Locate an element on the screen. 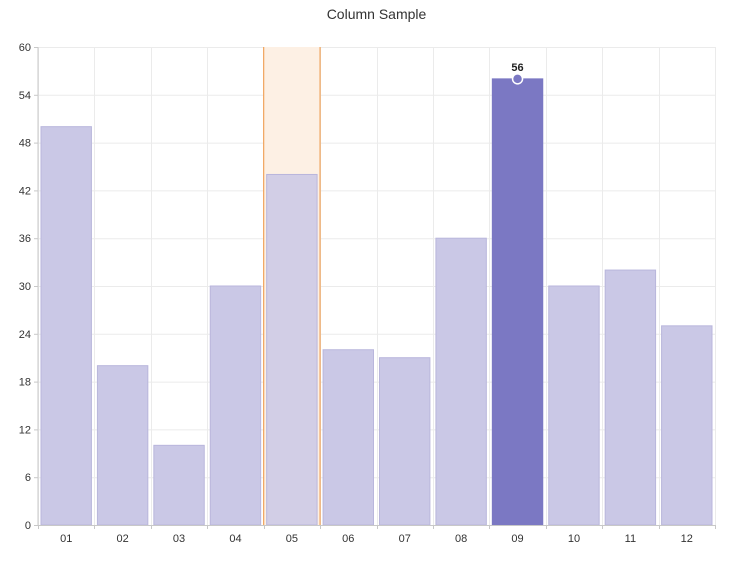 The height and width of the screenshot is (565, 737). x-tick-label: 04 is located at coordinates (235, 539).